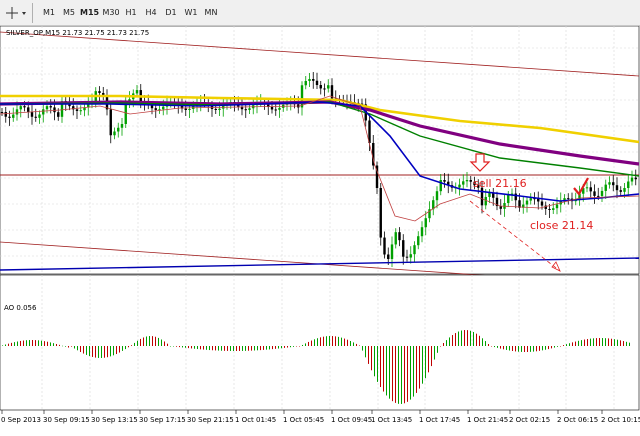  Describe the element at coordinates (171, 12) in the screenshot. I see `timeframe-d1-button: D1` at that location.